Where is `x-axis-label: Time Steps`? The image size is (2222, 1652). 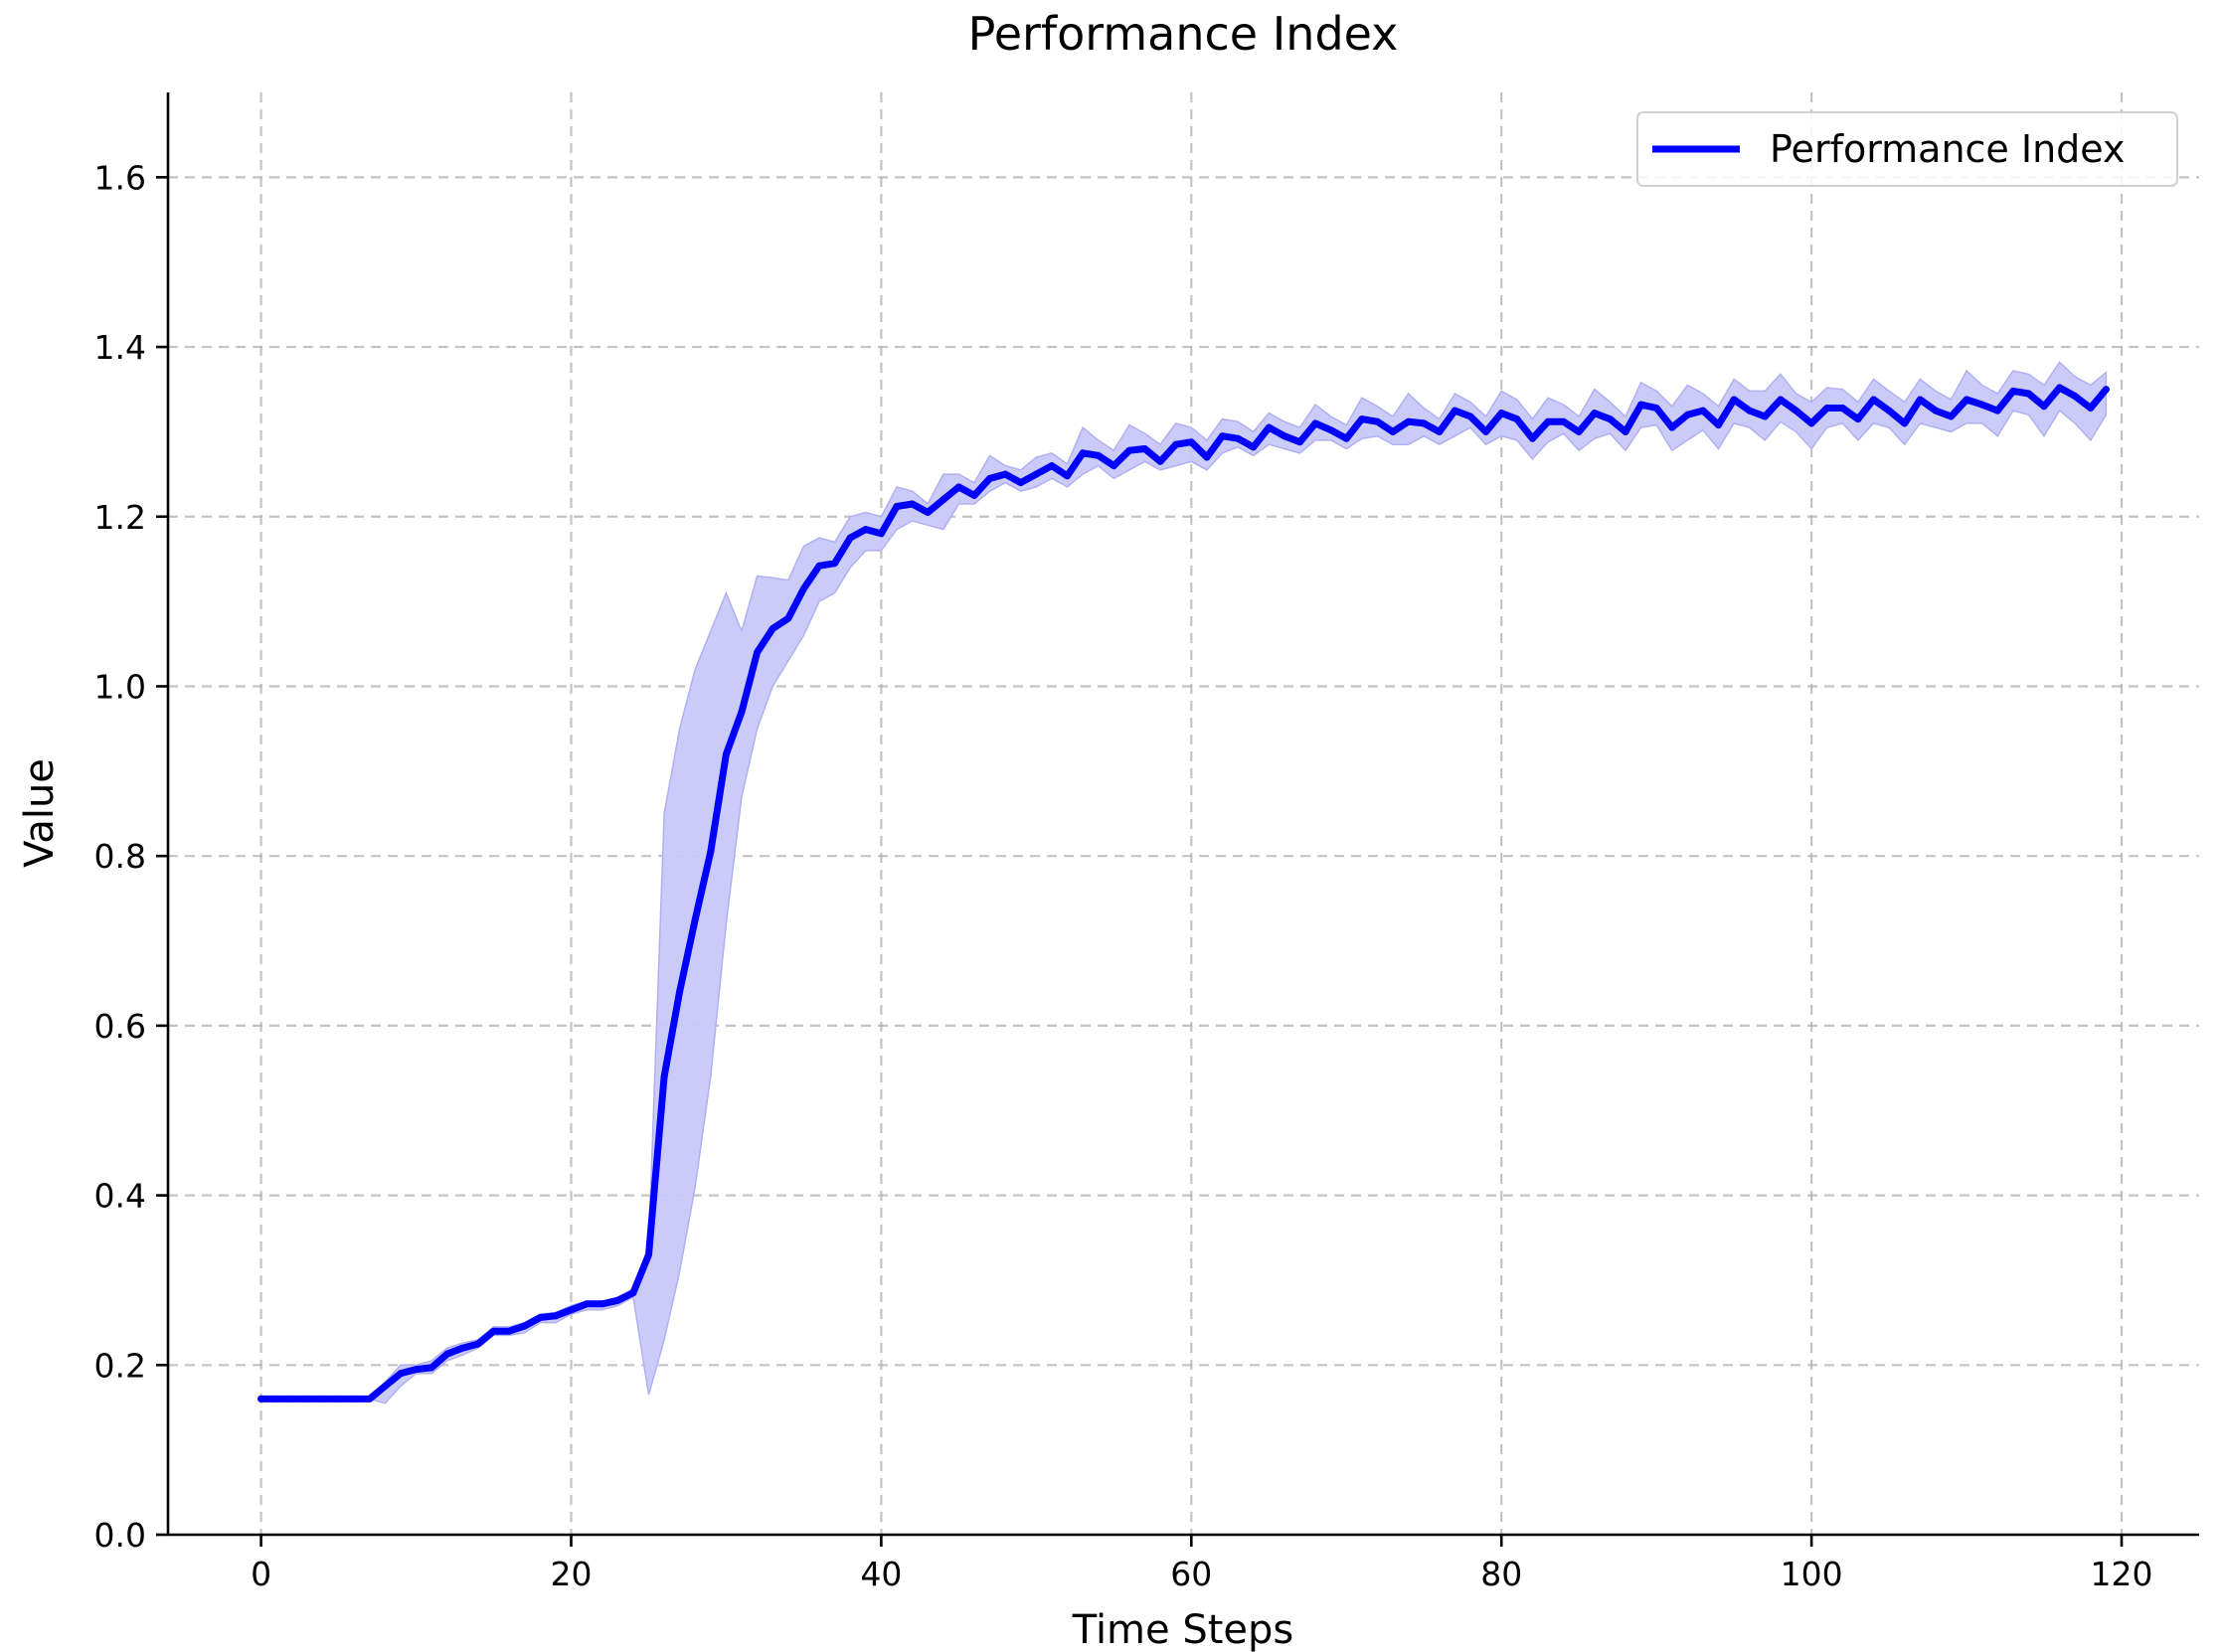
x-axis-label: Time Steps is located at coordinates (1183, 1629).